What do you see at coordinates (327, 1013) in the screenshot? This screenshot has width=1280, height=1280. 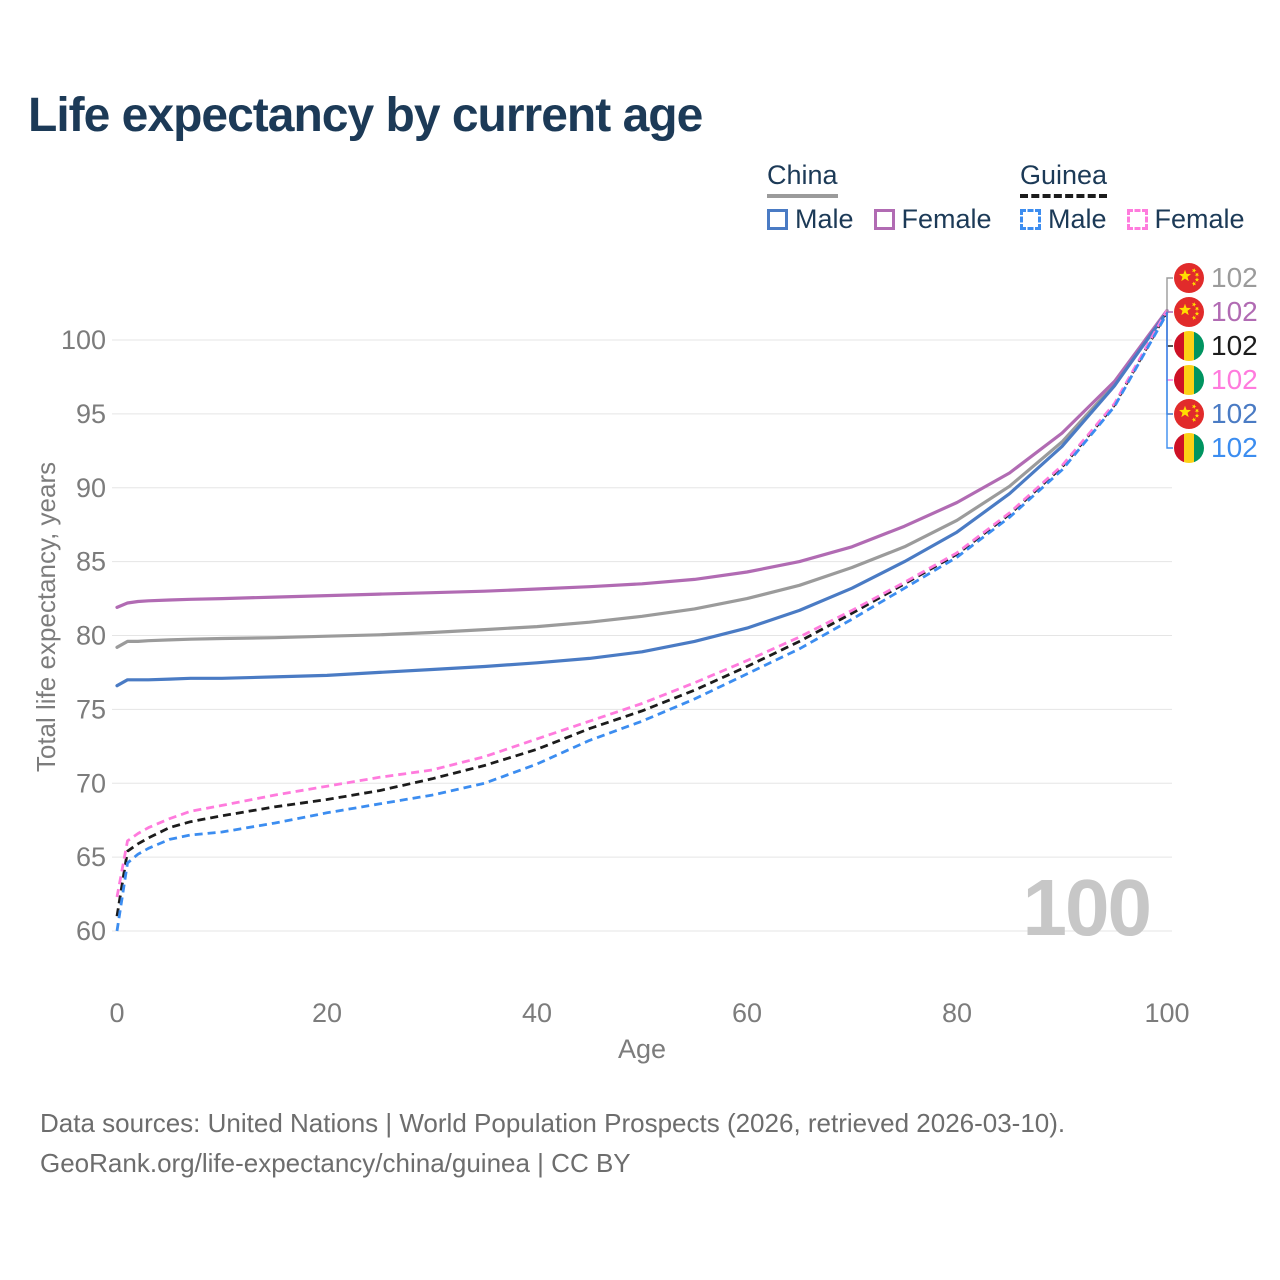 I see `x-tick-label: 20` at bounding box center [327, 1013].